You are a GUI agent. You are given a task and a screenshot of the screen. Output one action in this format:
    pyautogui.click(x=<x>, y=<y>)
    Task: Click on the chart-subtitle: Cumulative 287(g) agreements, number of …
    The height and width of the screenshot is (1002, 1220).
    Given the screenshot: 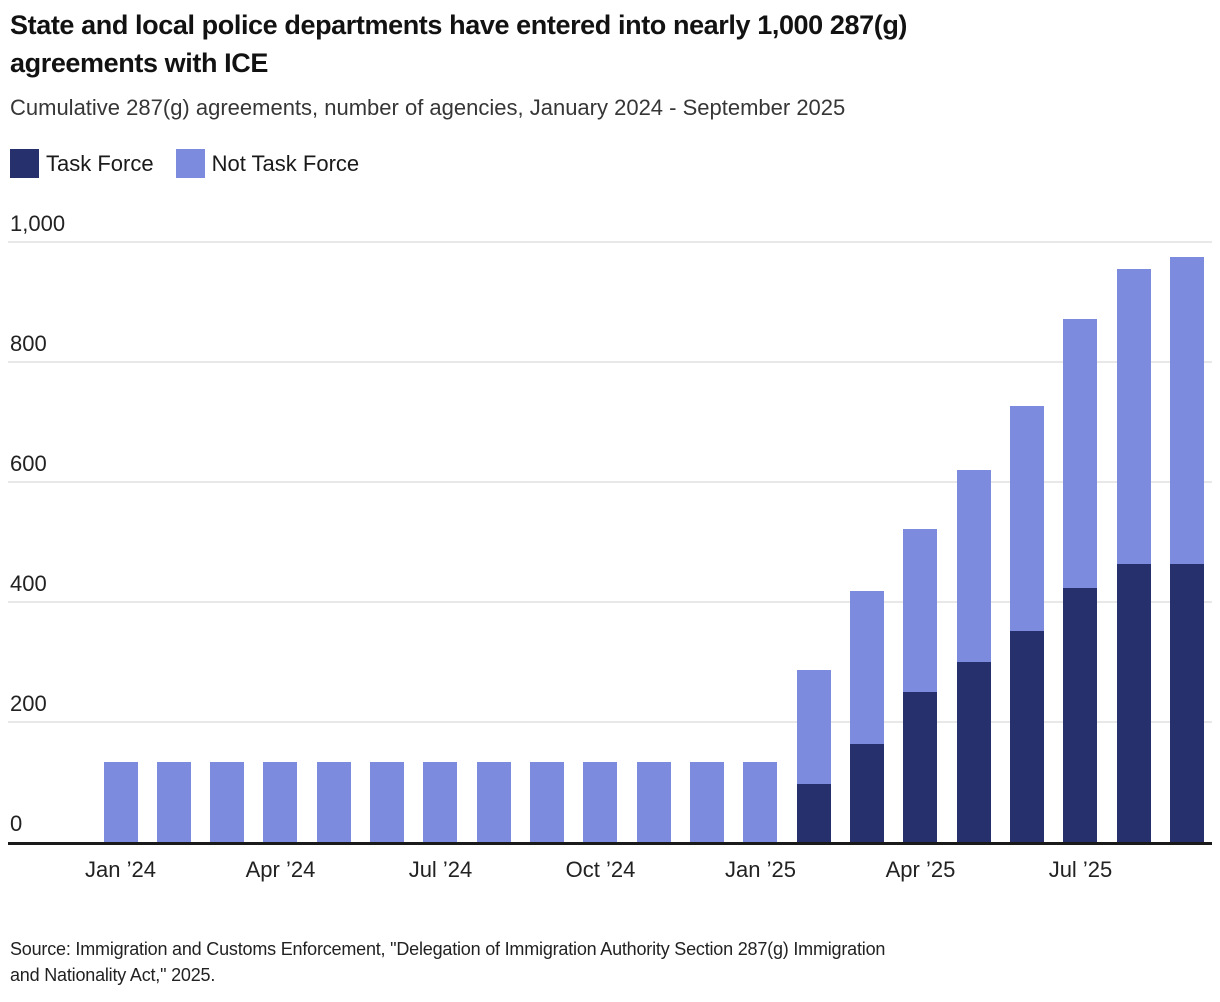 What is the action you would take?
    pyautogui.click(x=428, y=107)
    